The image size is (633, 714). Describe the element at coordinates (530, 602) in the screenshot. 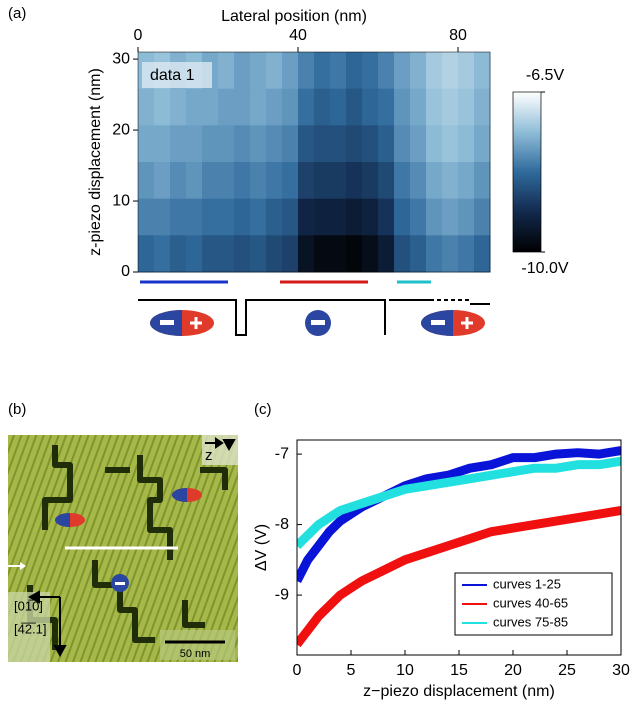

I see `legend-label: curves 40-65` at that location.